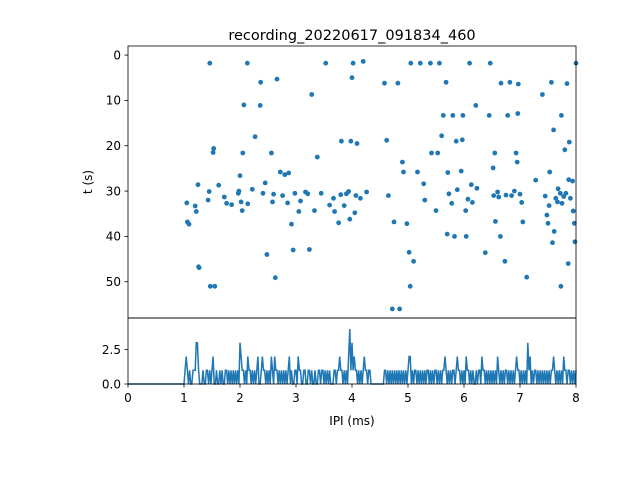  Describe the element at coordinates (576, 398) in the screenshot. I see `x-tick-label: 8` at that location.